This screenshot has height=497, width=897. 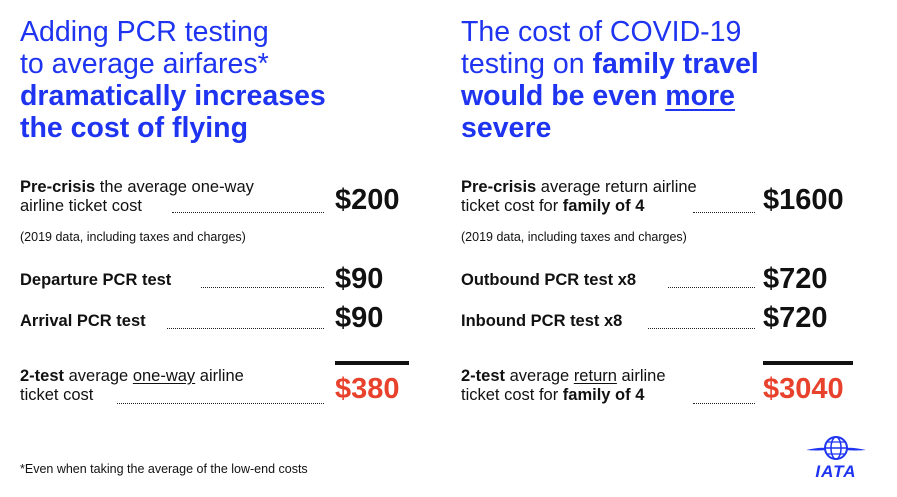 What do you see at coordinates (57, 395) in the screenshot?
I see `left-total-text3: ticket cost` at bounding box center [57, 395].